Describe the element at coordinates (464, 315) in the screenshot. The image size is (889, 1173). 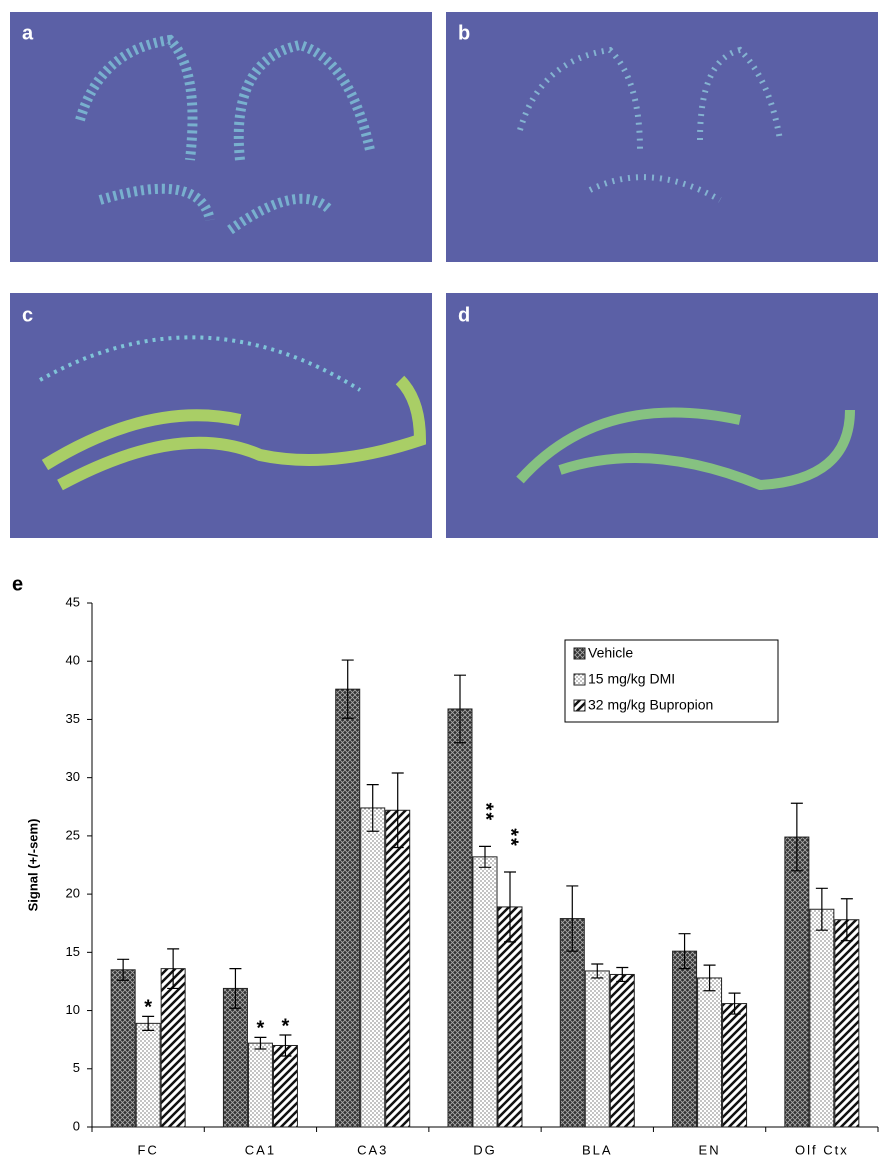
I see `panel-label: d` at that location.